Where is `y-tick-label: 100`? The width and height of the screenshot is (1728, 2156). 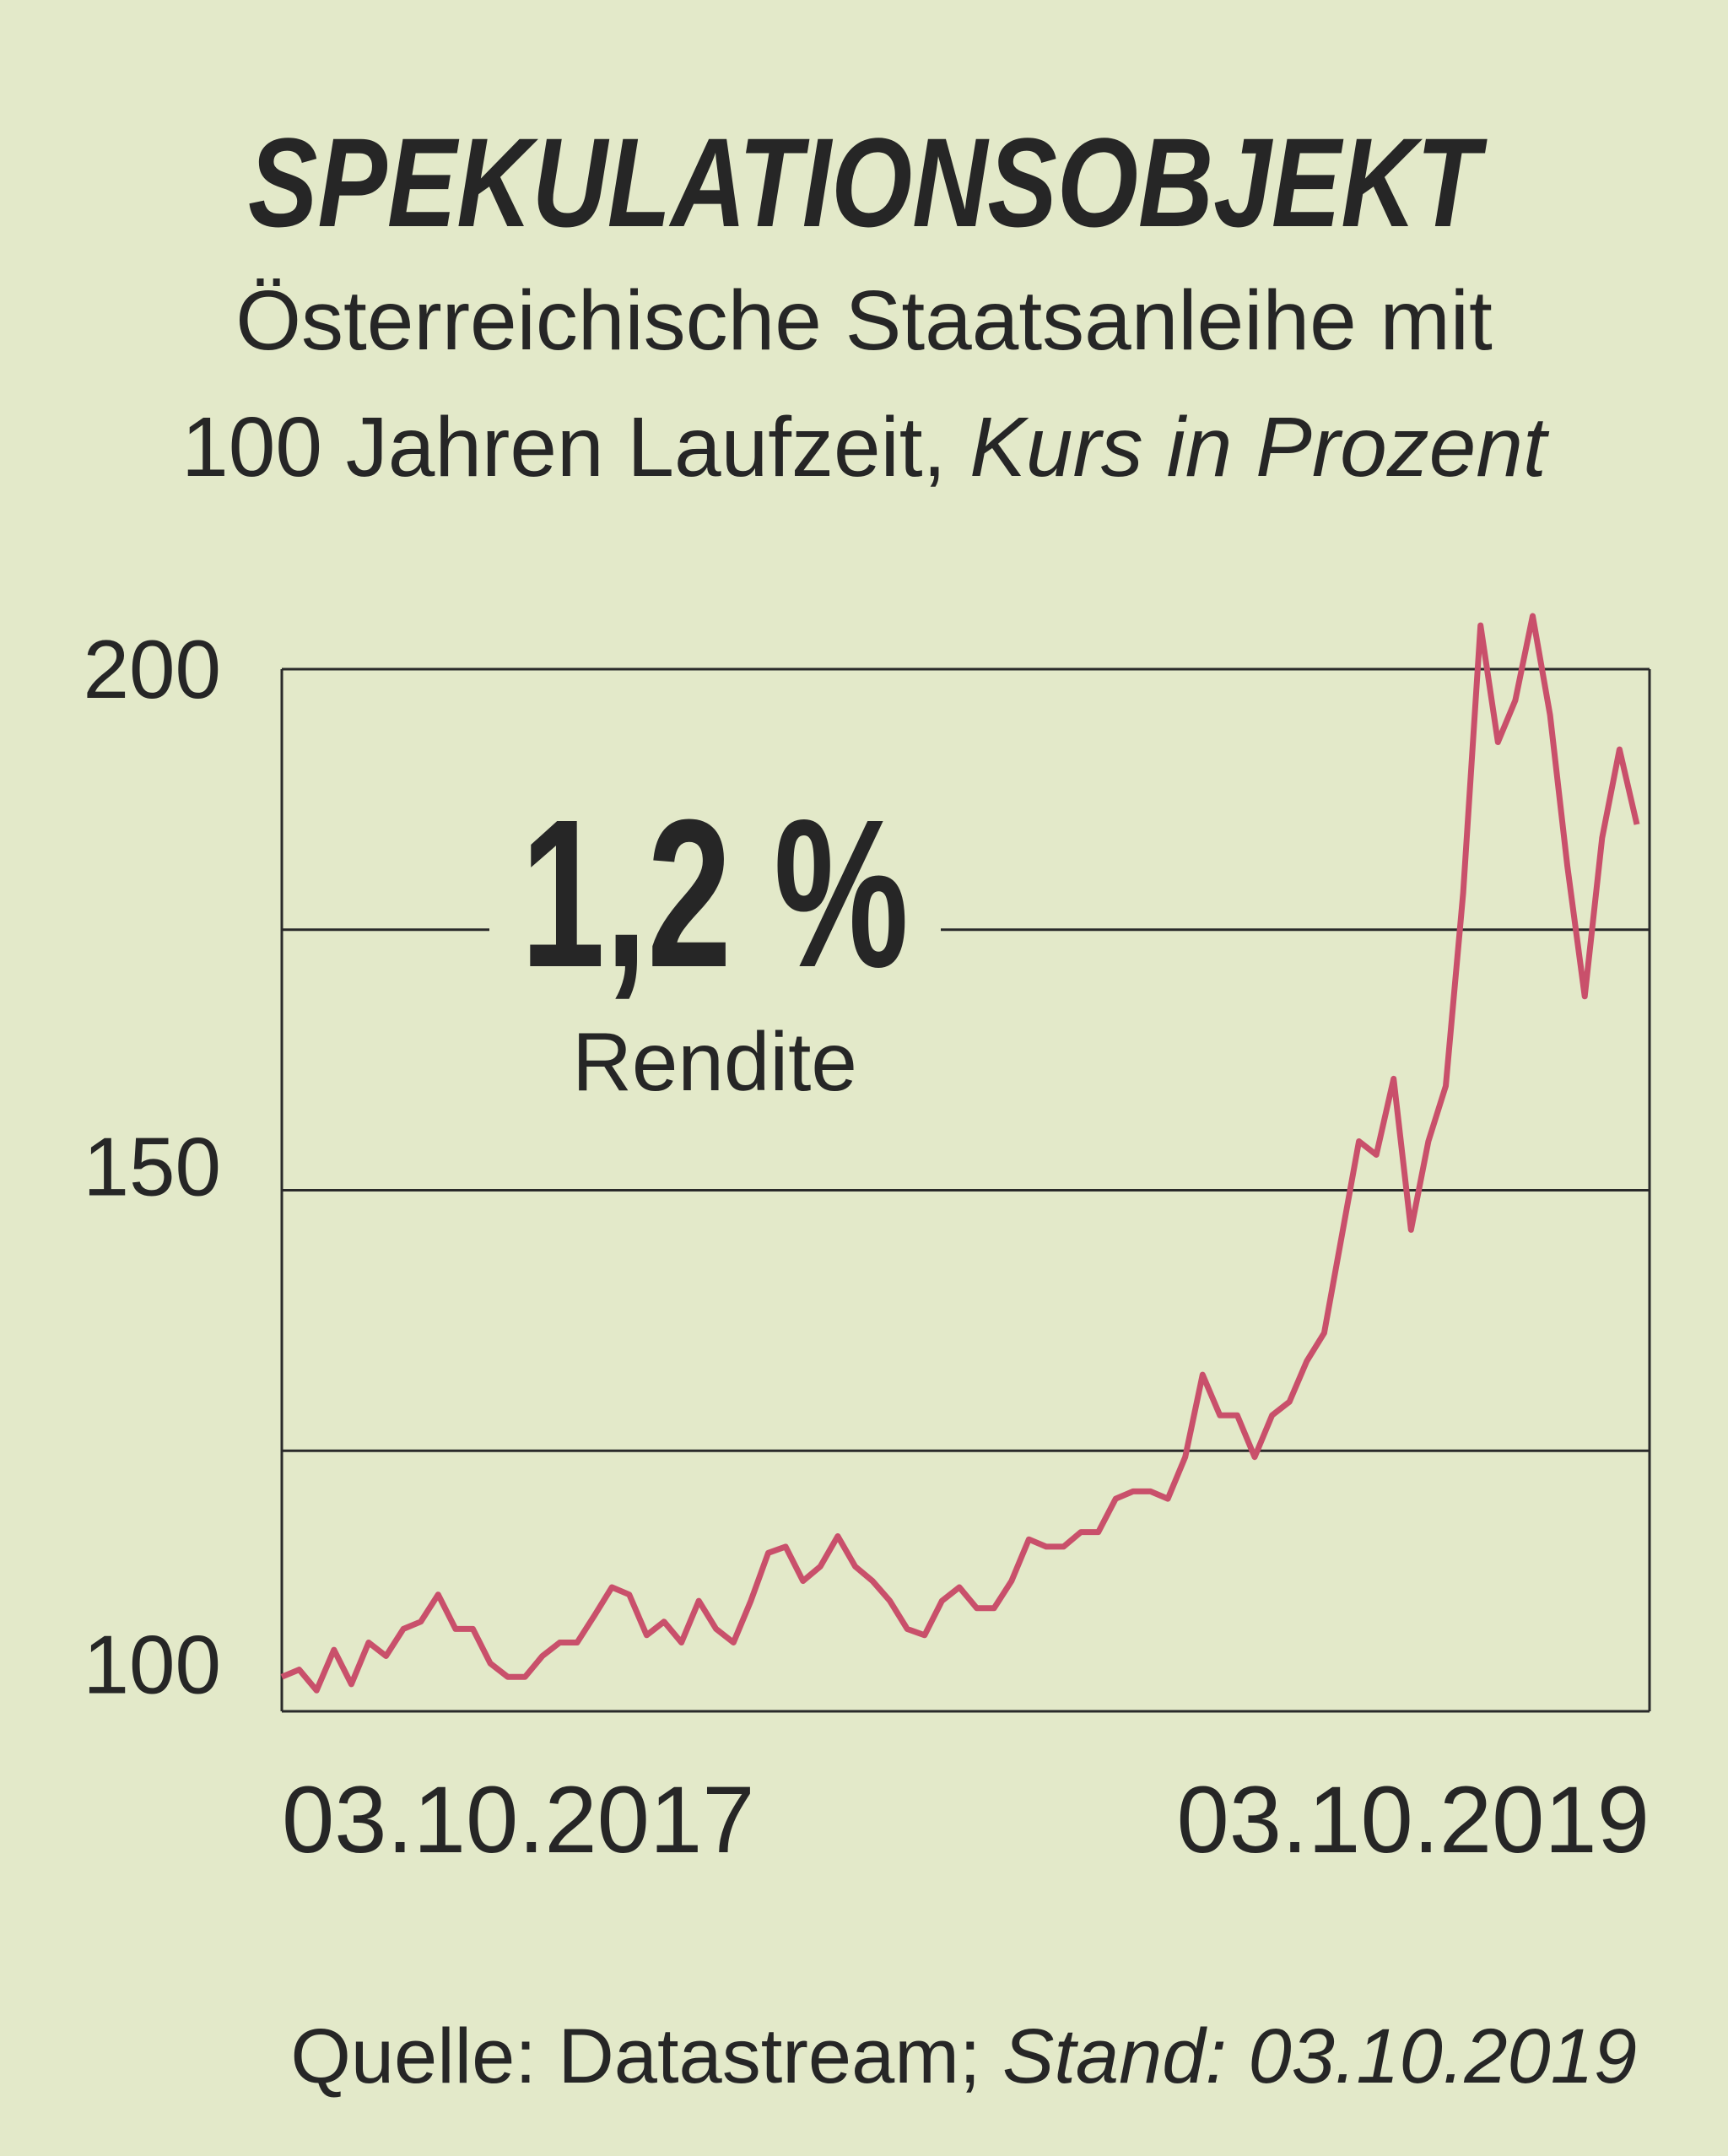
y-tick-label: 100 is located at coordinates (152, 1664).